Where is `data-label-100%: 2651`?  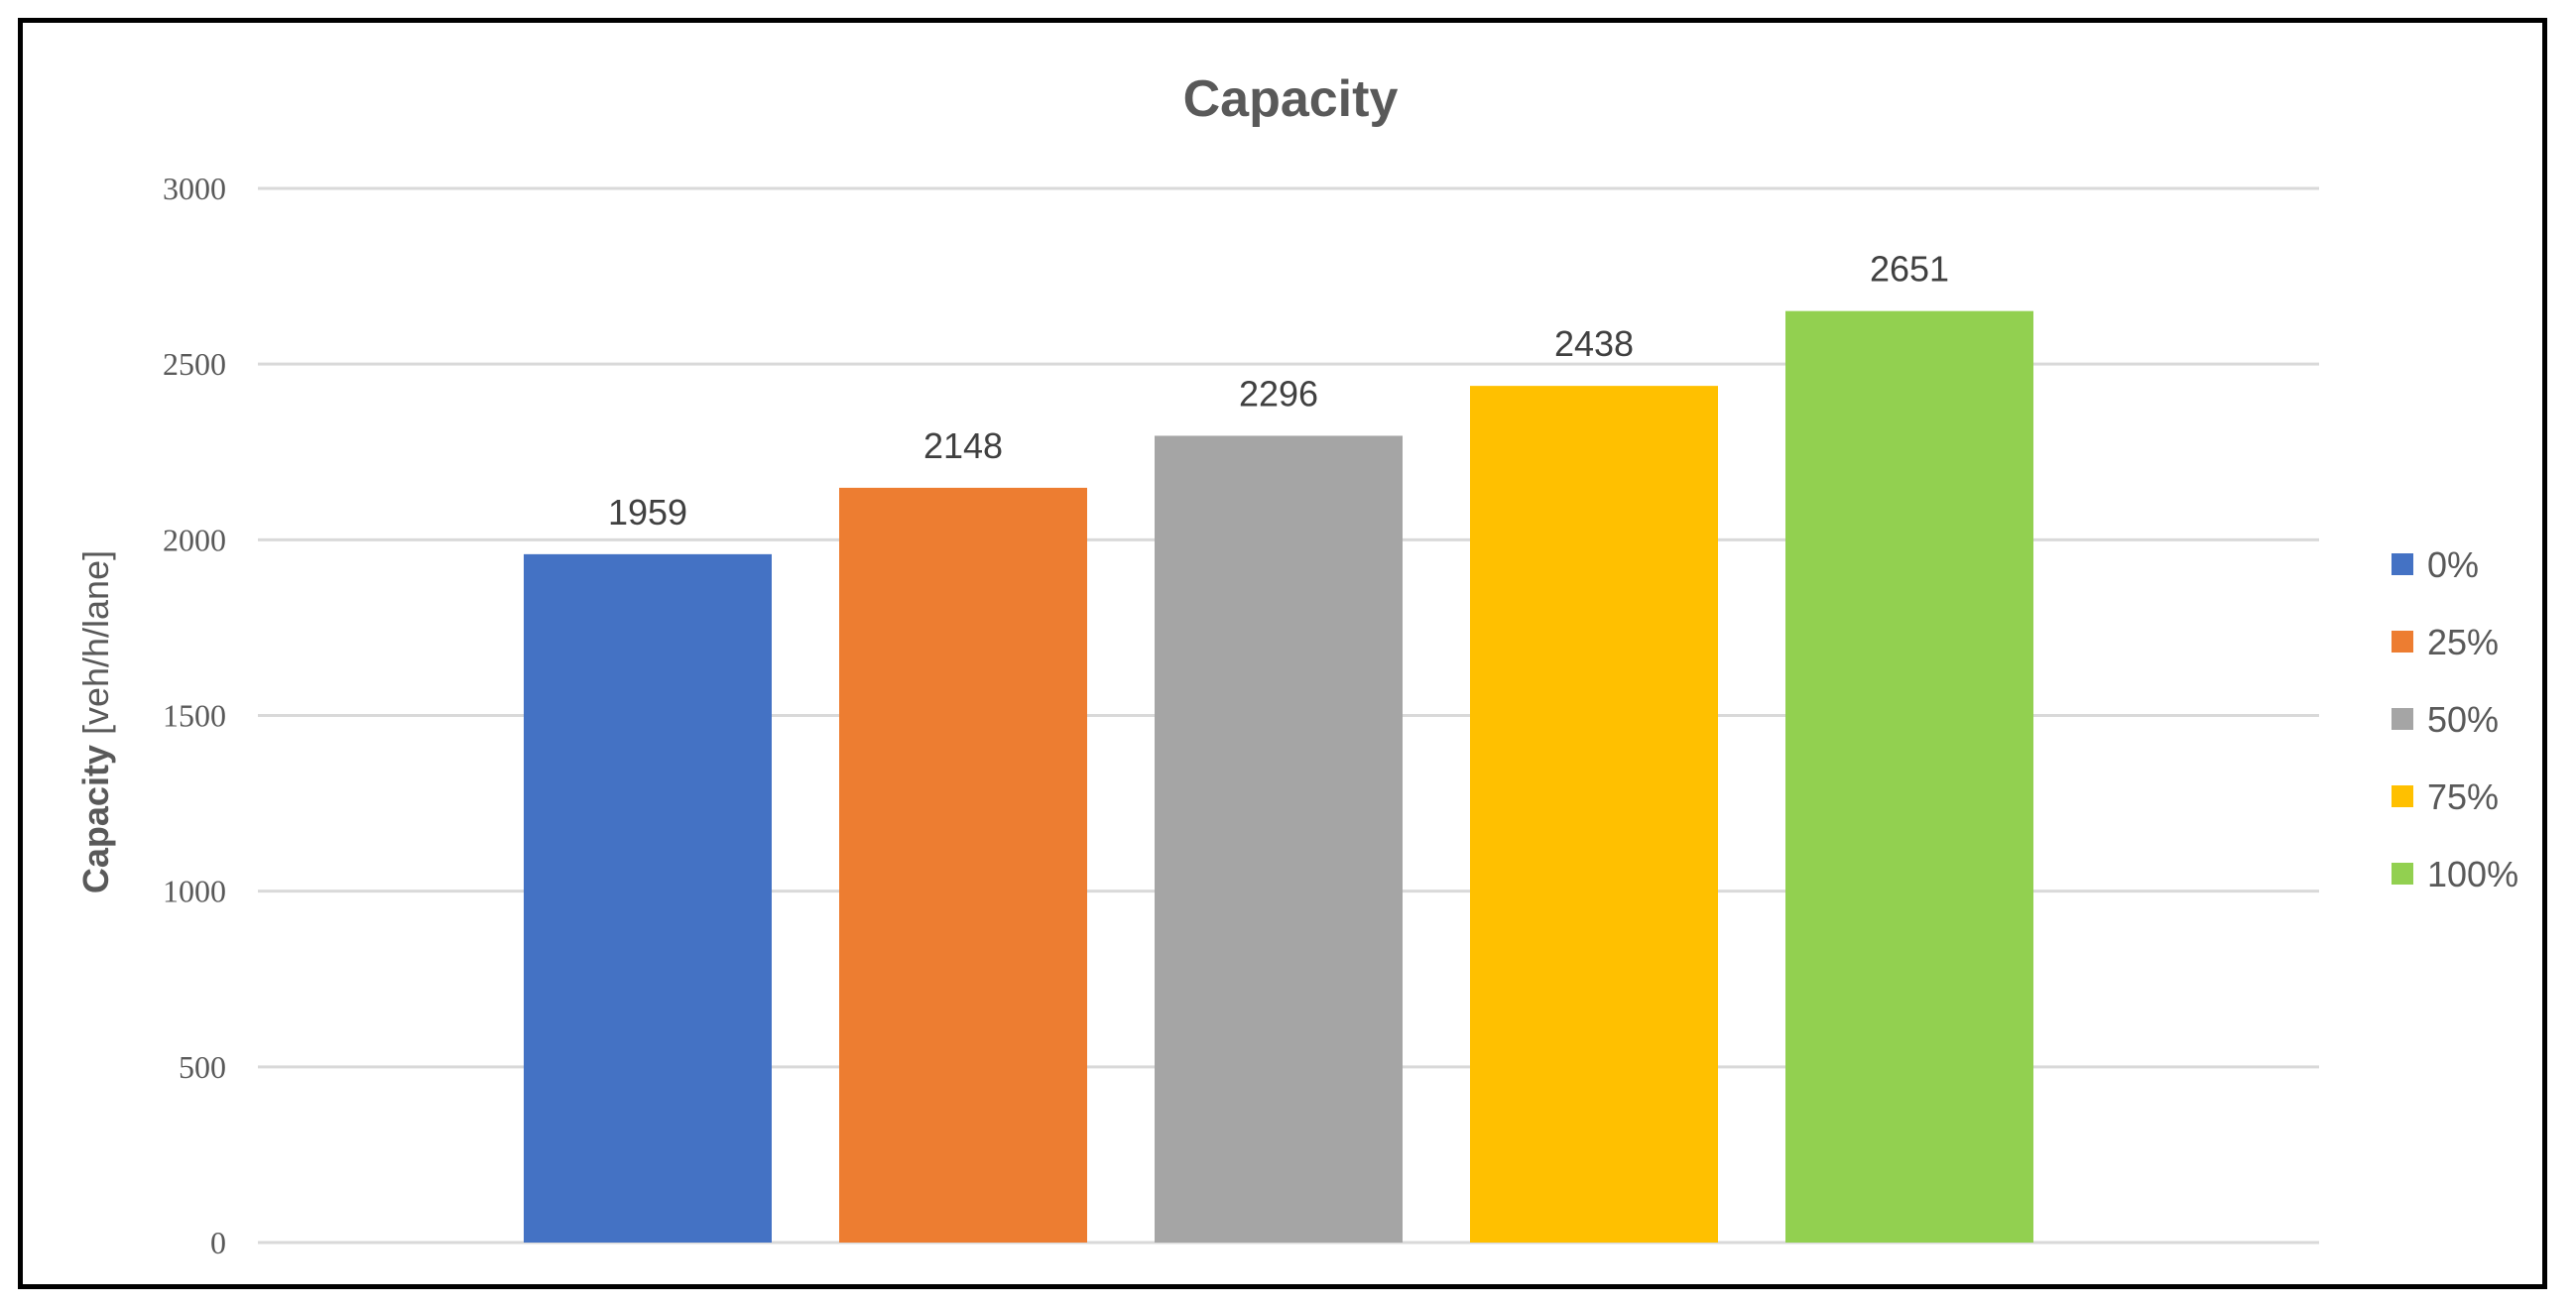 data-label-100%: 2651 is located at coordinates (1909, 269).